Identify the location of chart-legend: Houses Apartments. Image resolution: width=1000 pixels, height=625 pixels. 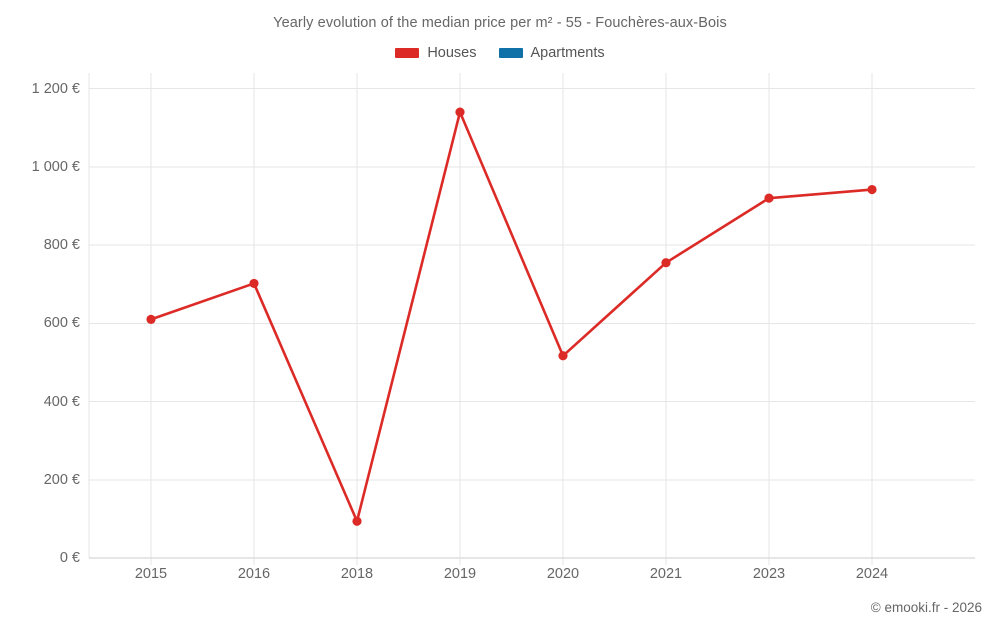
(500, 53).